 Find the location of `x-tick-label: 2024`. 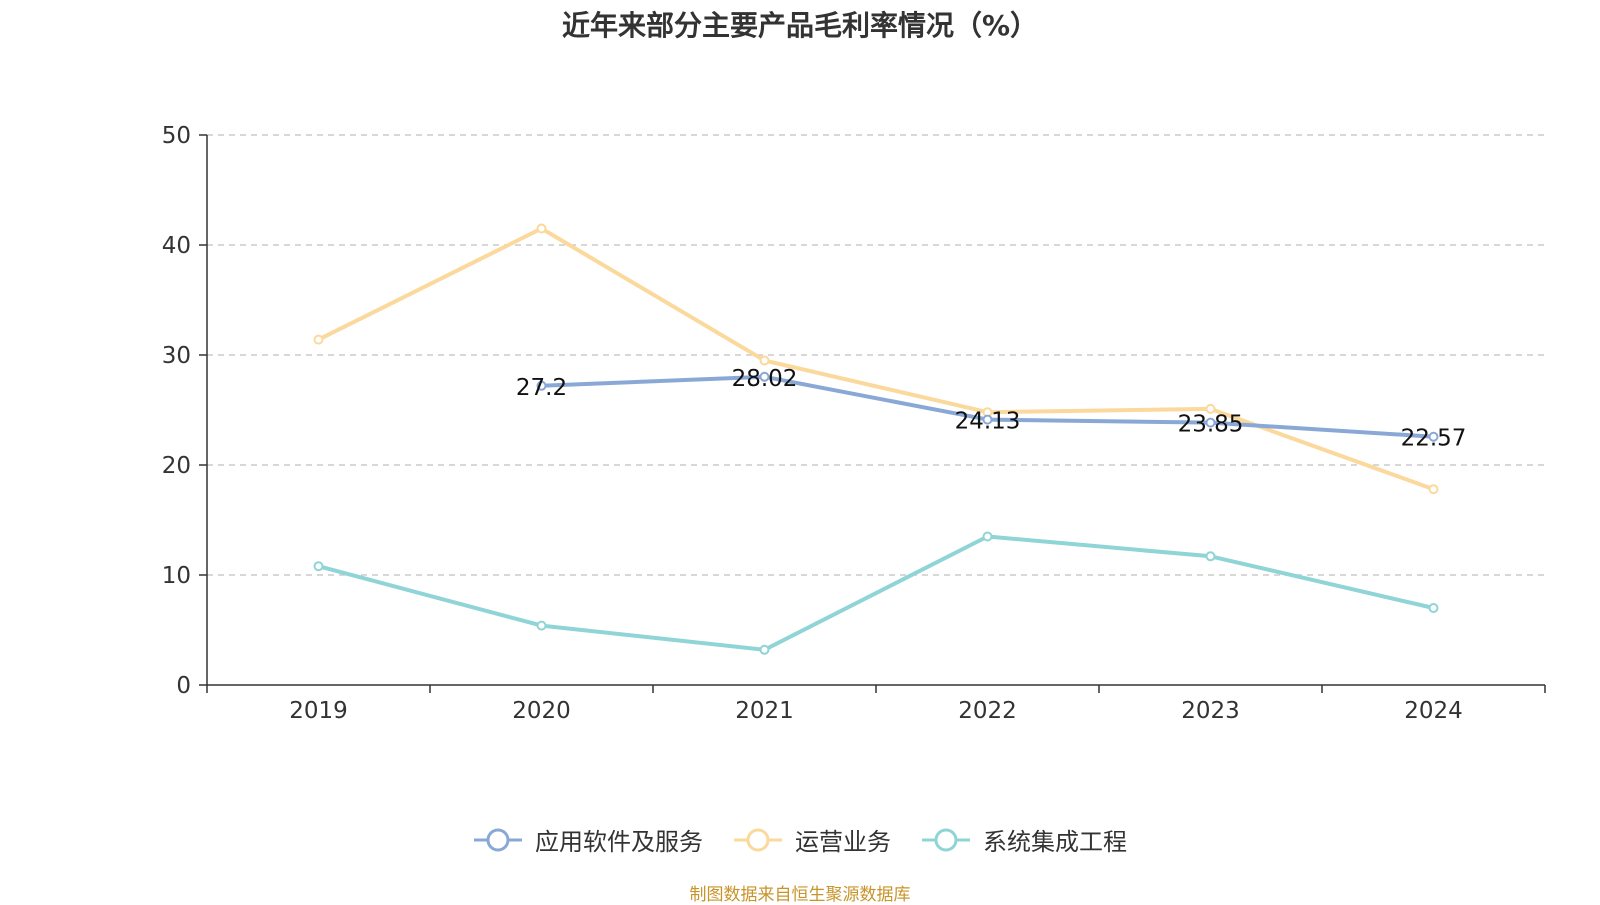

x-tick-label: 2024 is located at coordinates (1433, 711).